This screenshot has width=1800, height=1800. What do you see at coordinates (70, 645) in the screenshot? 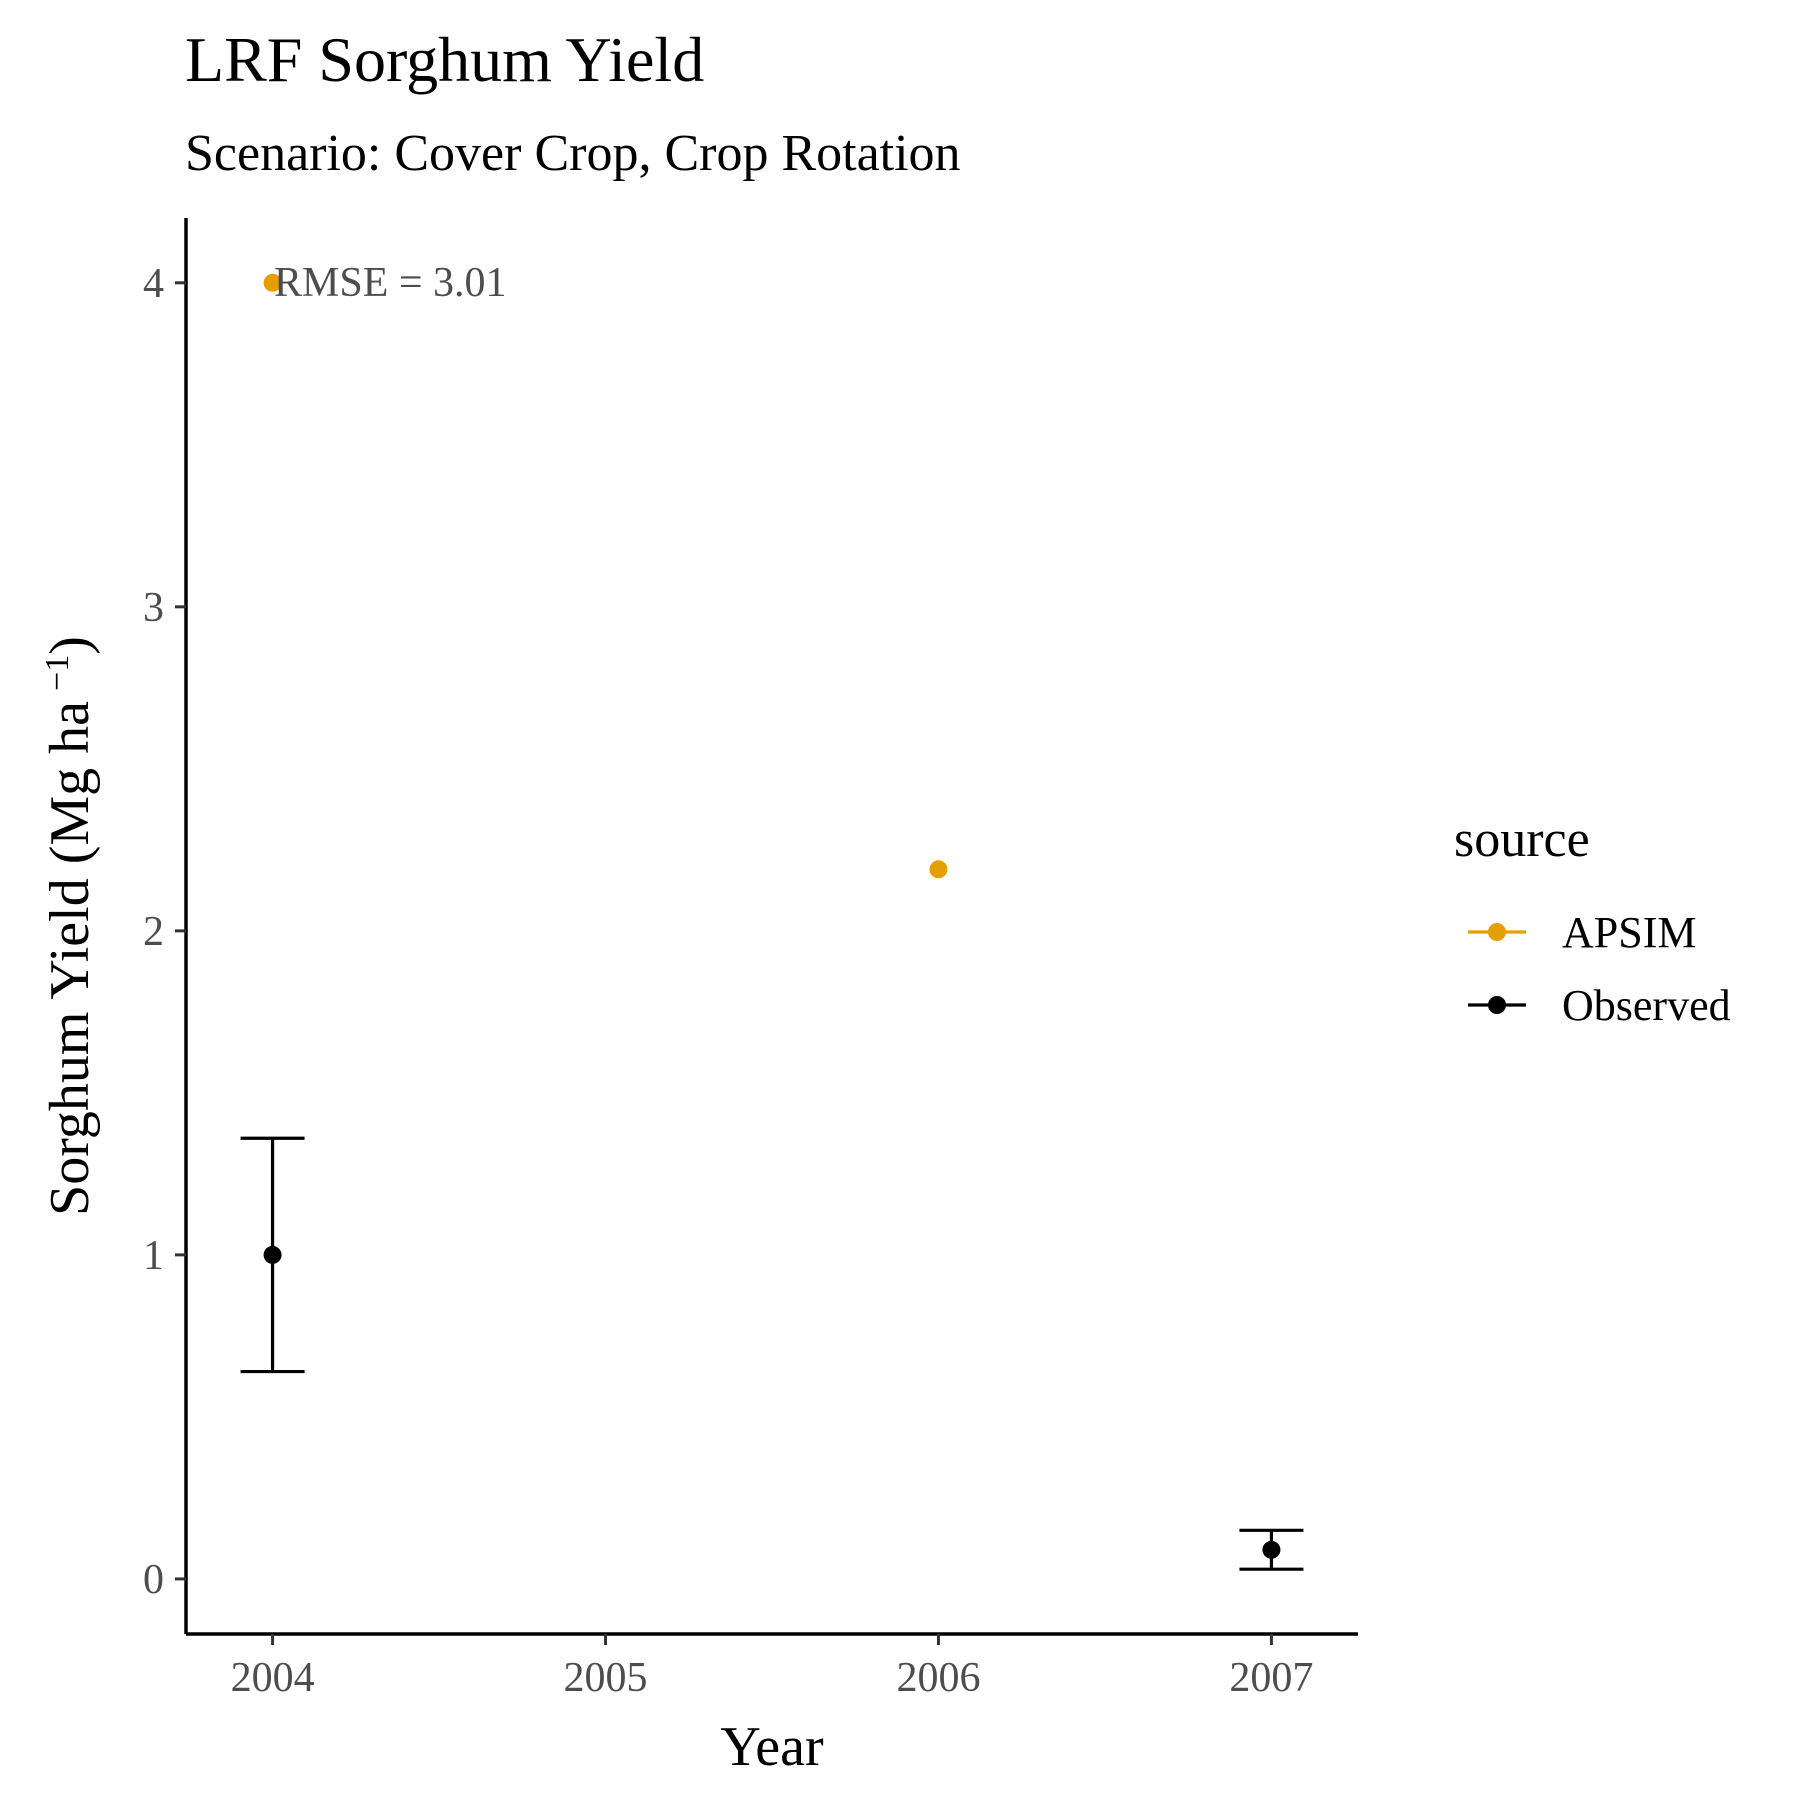
I see `y-axis-title-close: )` at bounding box center [70, 645].